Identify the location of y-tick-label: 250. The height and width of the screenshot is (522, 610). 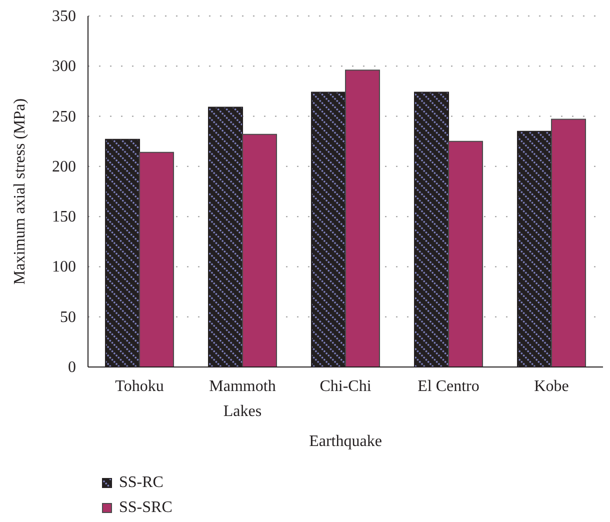
(64, 117).